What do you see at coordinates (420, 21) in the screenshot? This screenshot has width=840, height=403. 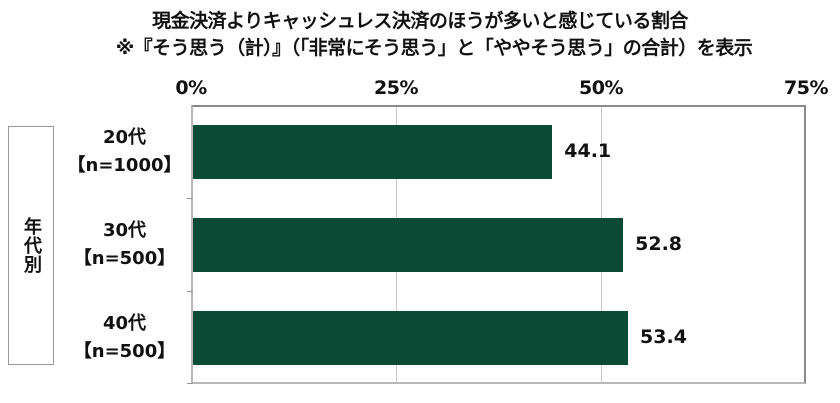 I see `chart-title: 現金決済よりキャッシュレス決済のほうが多いと感じている割合` at bounding box center [420, 21].